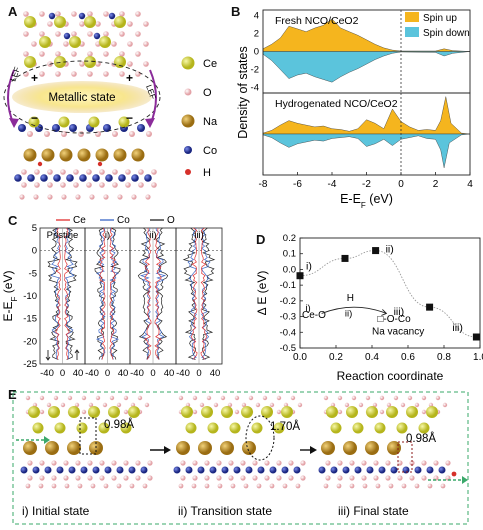  I want to click on hydrogen-atom, so click(40, 164).